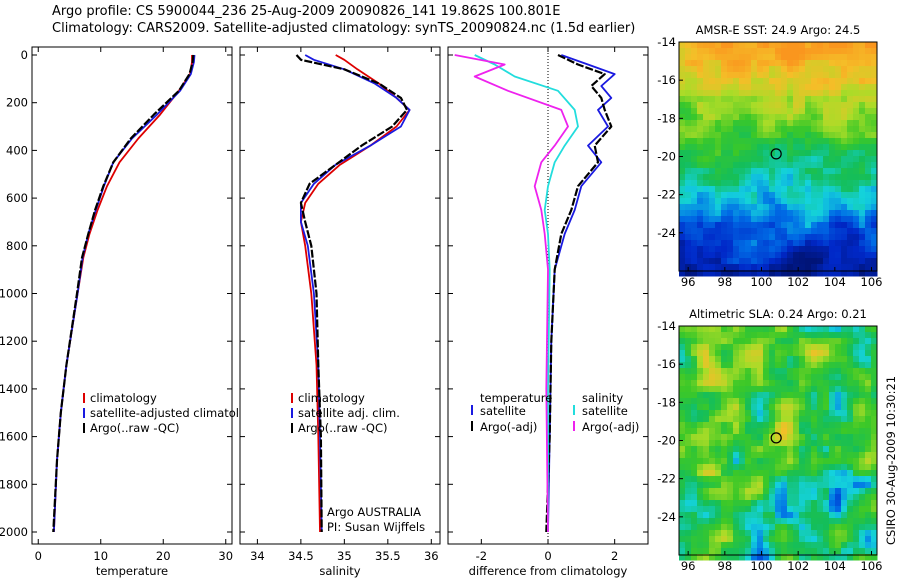  Describe the element at coordinates (481, 556) in the screenshot. I see `x-tick-label: -2` at that location.